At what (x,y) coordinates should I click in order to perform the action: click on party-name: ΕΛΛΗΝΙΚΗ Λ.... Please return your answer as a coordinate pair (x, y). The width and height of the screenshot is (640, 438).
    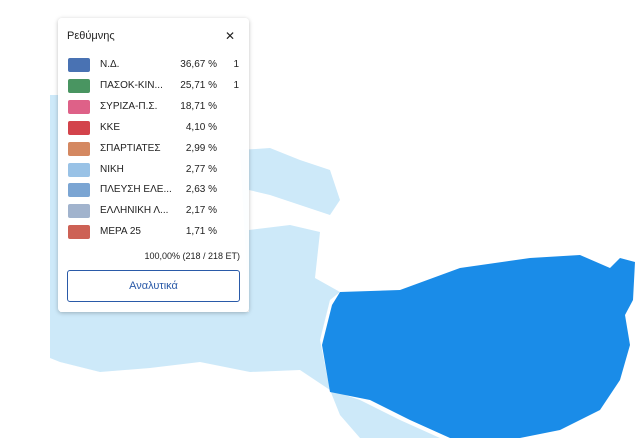
    Looking at the image, I should click on (134, 211).